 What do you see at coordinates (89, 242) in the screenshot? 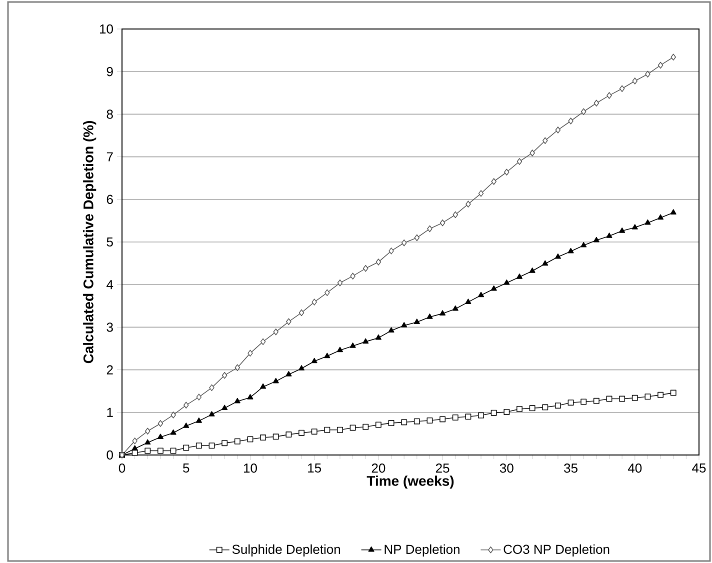
I see `y-axis-title: Calculated Cumulative Depletion (%)` at bounding box center [89, 242].